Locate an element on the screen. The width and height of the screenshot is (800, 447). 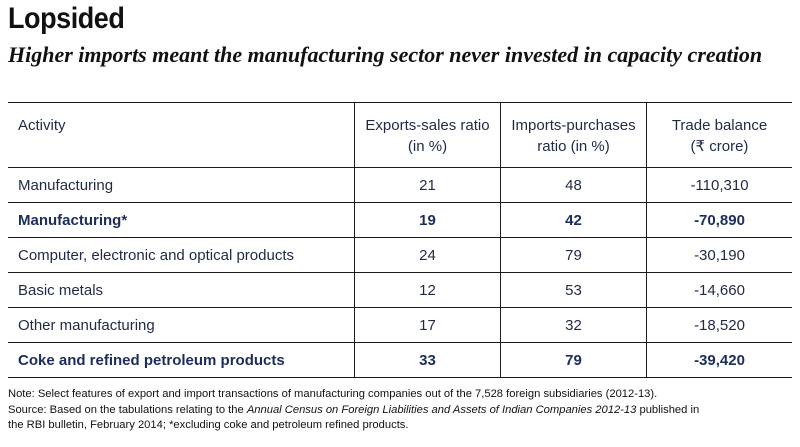
cell-exports: 21 is located at coordinates (427, 185).